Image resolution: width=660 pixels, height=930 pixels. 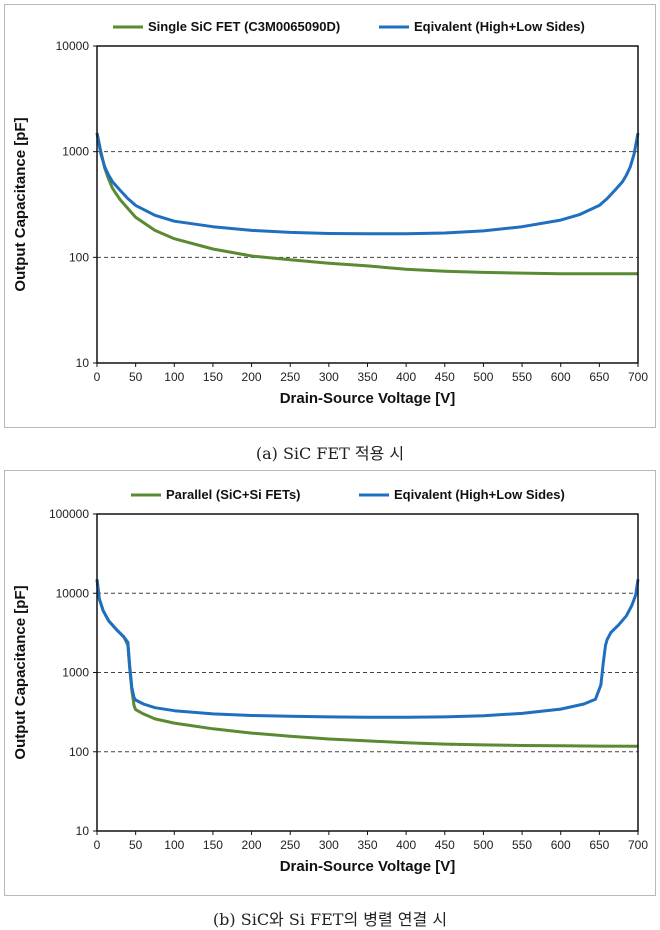 I want to click on legend-label-1: Single SiC FET (C3M0065090D), so click(x=244, y=26).